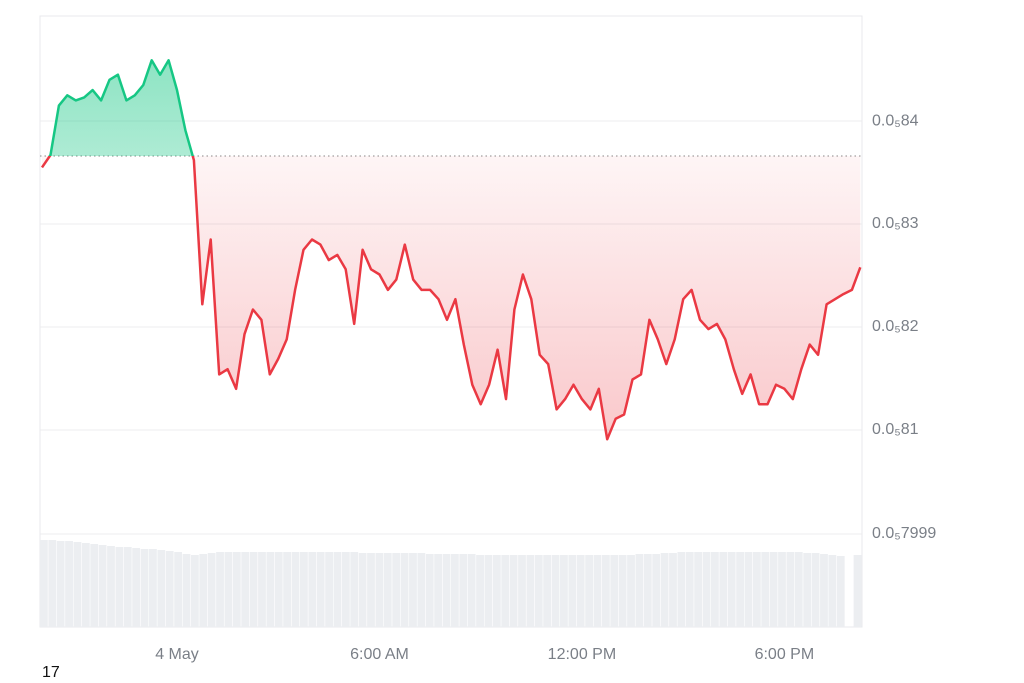 The height and width of the screenshot is (683, 1024). I want to click on x-tick-label: 6:00 PM, so click(785, 654).